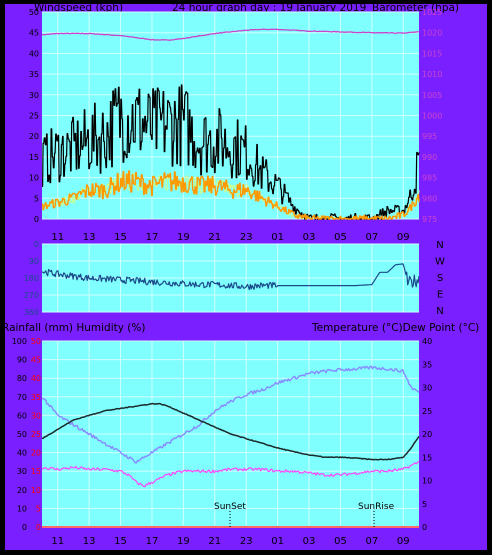 The width and height of the screenshot is (492, 555). Describe the element at coordinates (230, 195) in the screenshot. I see `wind-average-line` at that location.